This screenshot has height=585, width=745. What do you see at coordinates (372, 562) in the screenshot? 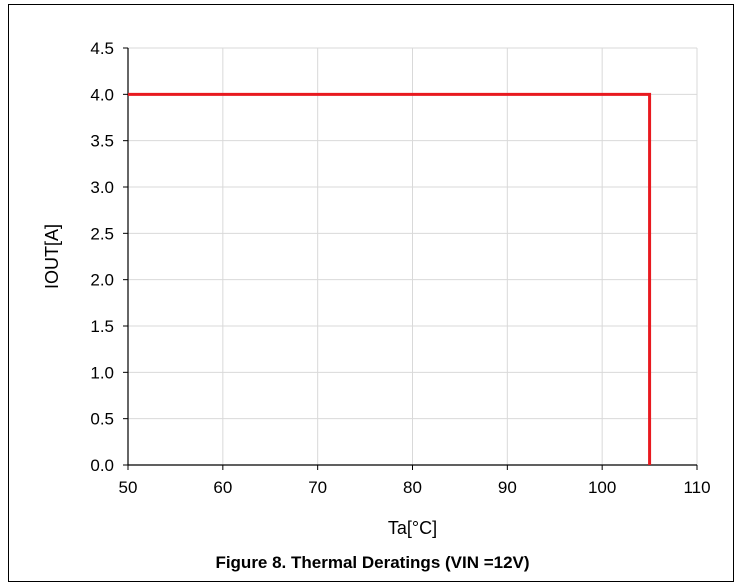
I see `figure-caption: Figure 8. Thermal Deratings (VIN =12V)` at bounding box center [372, 562].